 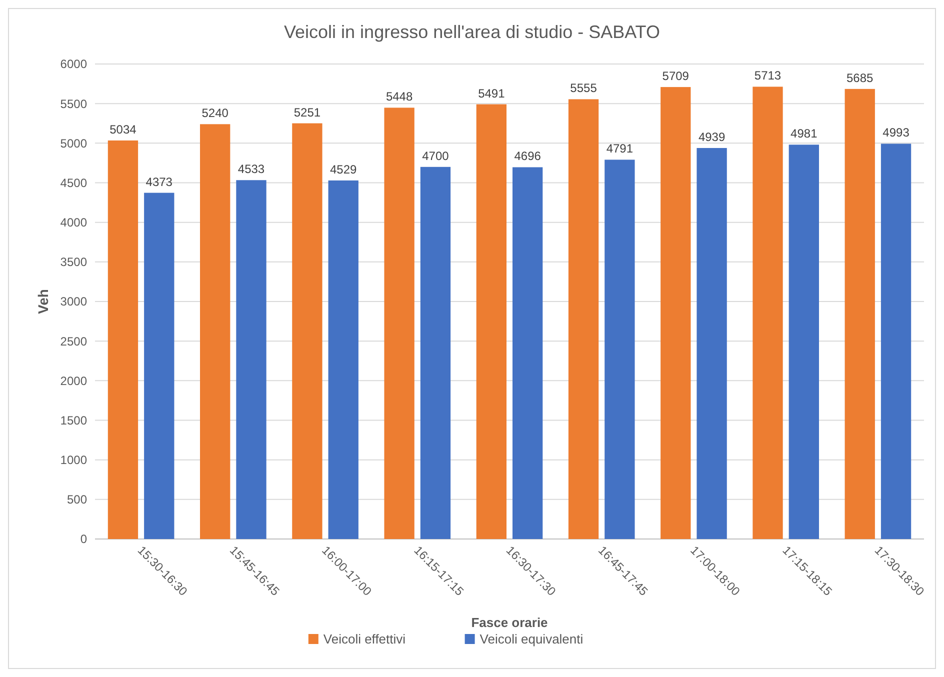 I want to click on data-label: 5448, so click(x=399, y=97).